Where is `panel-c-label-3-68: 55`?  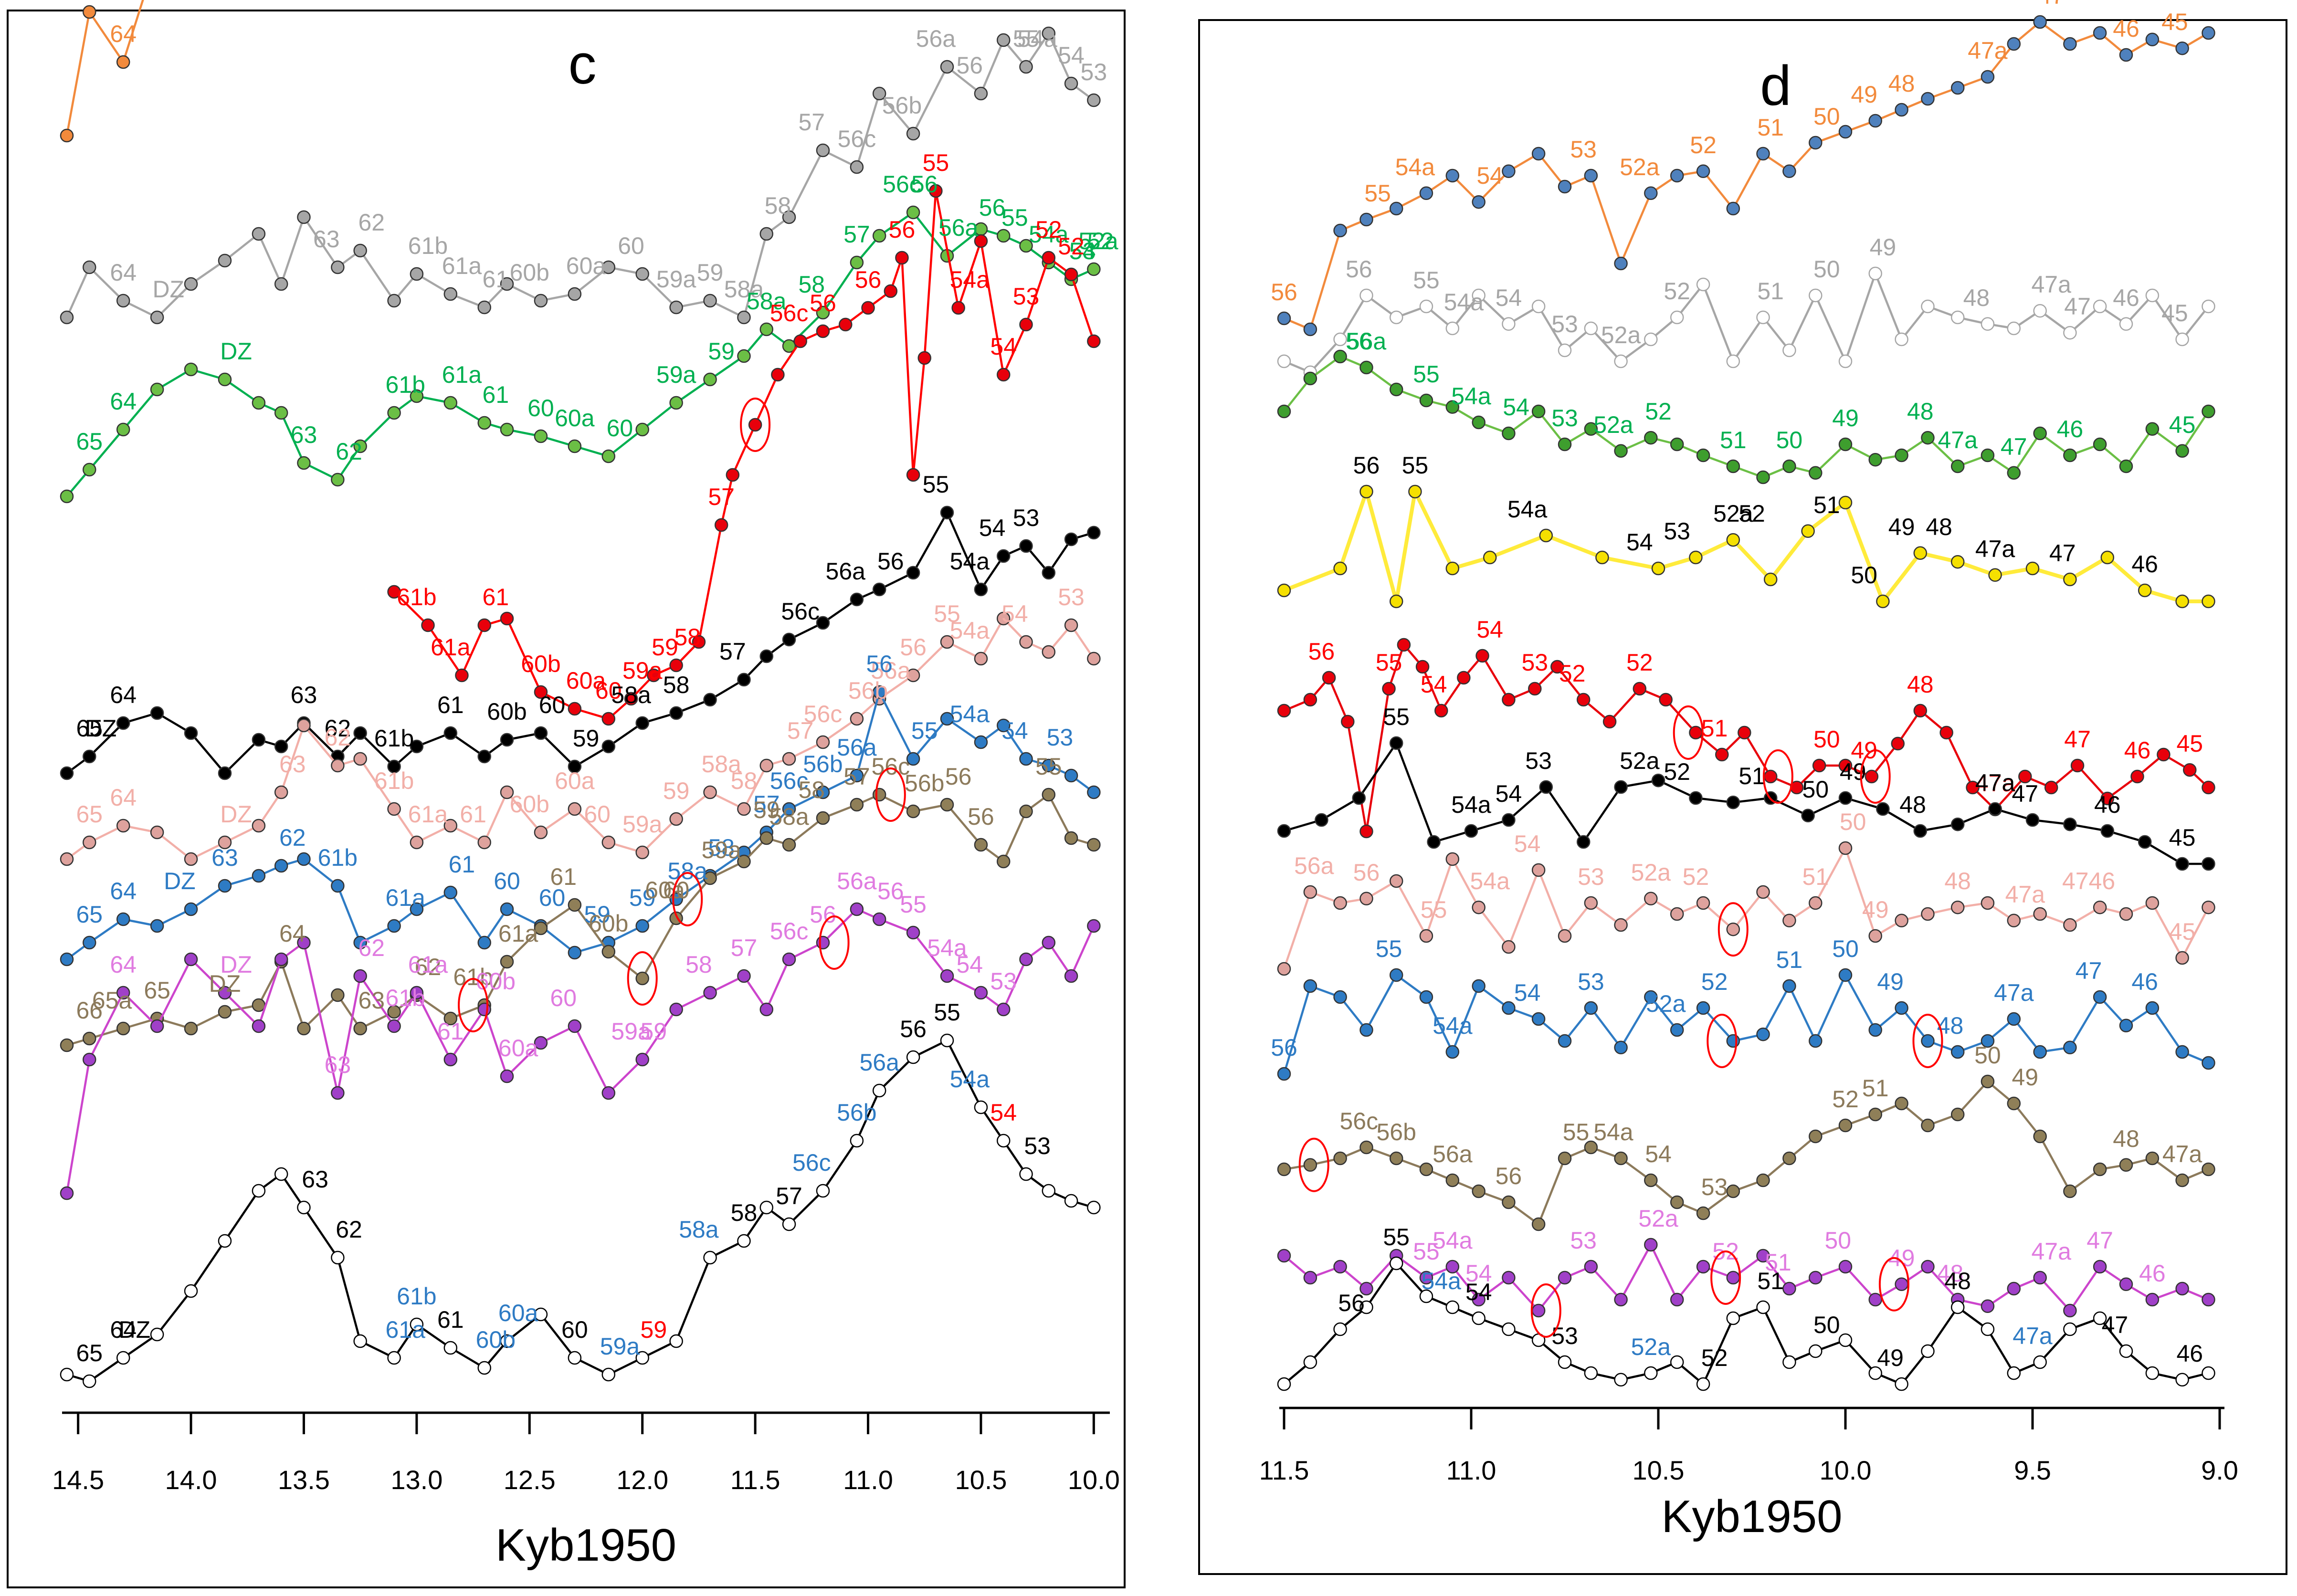 panel-c-label-3-68: 55 is located at coordinates (1014, 217).